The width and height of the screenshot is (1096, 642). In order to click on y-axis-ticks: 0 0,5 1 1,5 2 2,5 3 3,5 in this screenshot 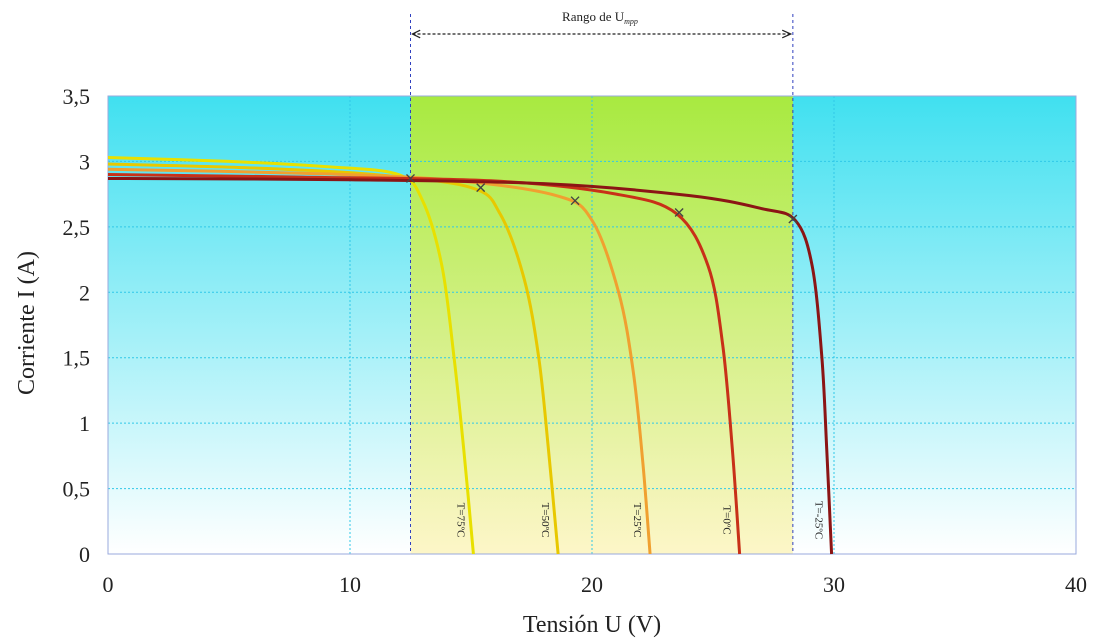, I will do `click(77, 325)`.